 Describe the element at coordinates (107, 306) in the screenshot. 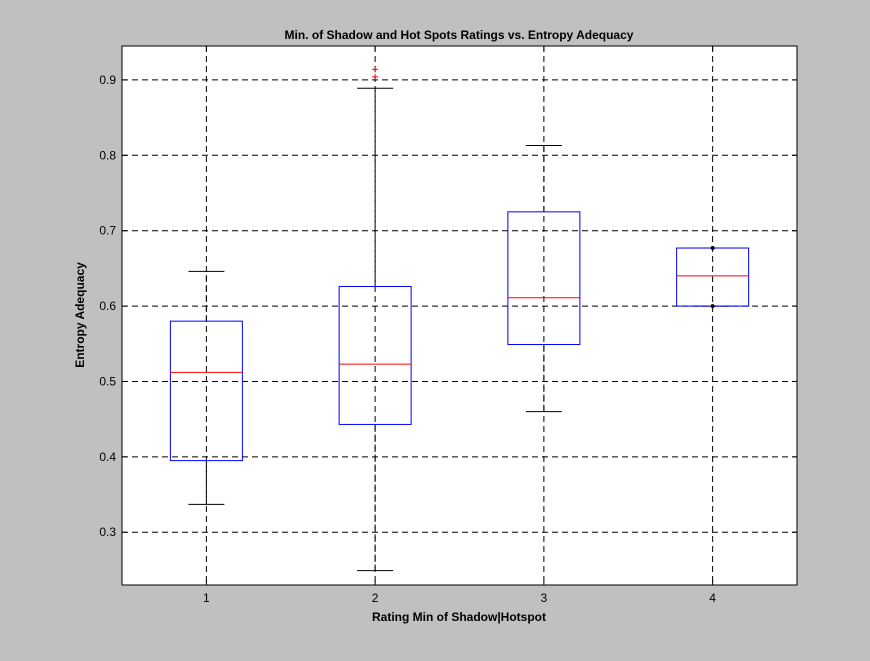

I see `y-tick-label: 0.6` at that location.